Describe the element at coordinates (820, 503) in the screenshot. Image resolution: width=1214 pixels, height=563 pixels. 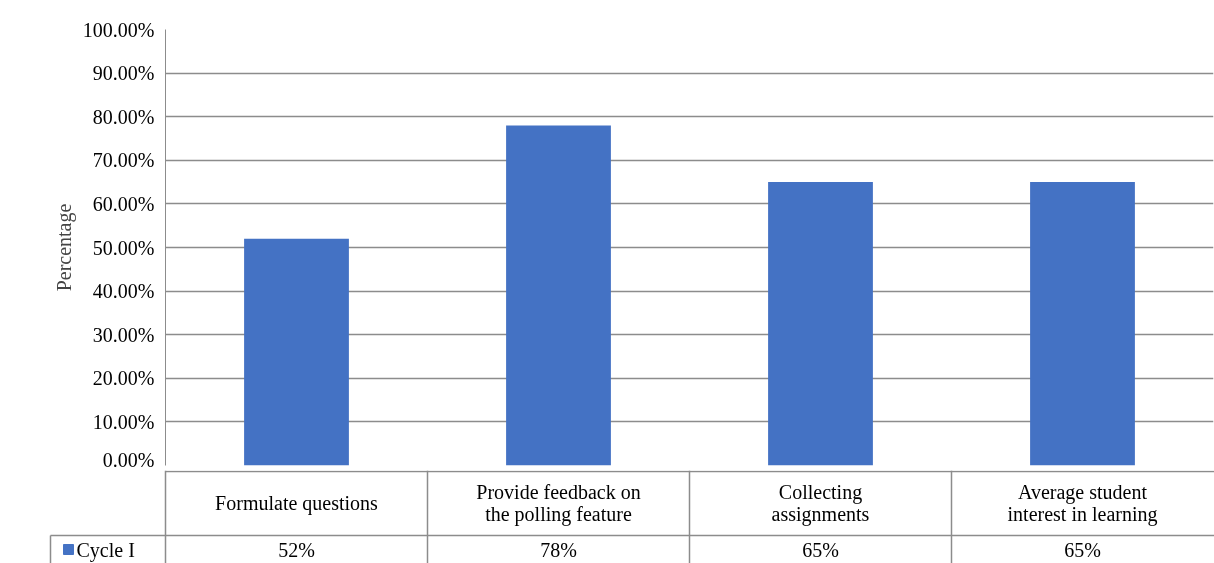
I see `x-tick-label: Collecting assignments` at that location.